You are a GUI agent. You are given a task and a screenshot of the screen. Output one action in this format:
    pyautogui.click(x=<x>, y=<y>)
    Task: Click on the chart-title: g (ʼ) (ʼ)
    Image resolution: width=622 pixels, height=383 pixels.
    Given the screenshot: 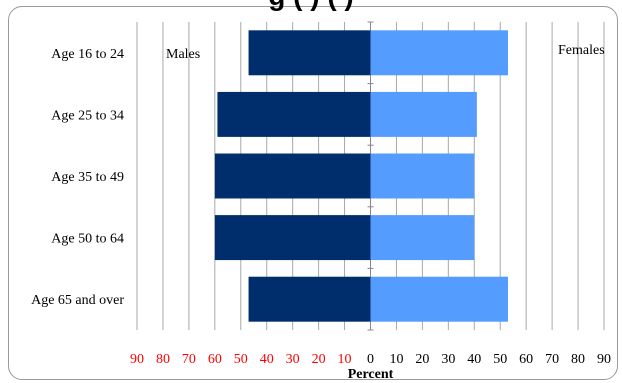 What is the action you would take?
    pyautogui.click(x=311, y=6)
    